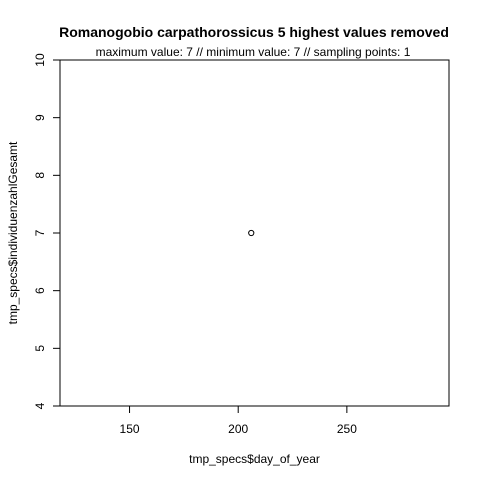 Image resolution: width=480 pixels, height=480 pixels. Describe the element at coordinates (238, 429) in the screenshot. I see `x-tick-label: 200` at that location.